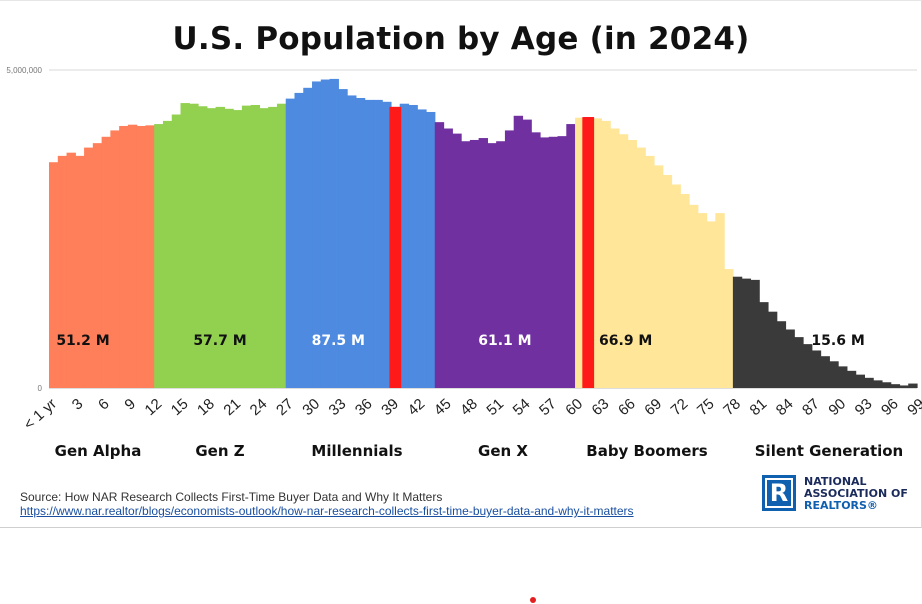 The image size is (922, 604). I want to click on x-tick-label: 36, so click(364, 407).